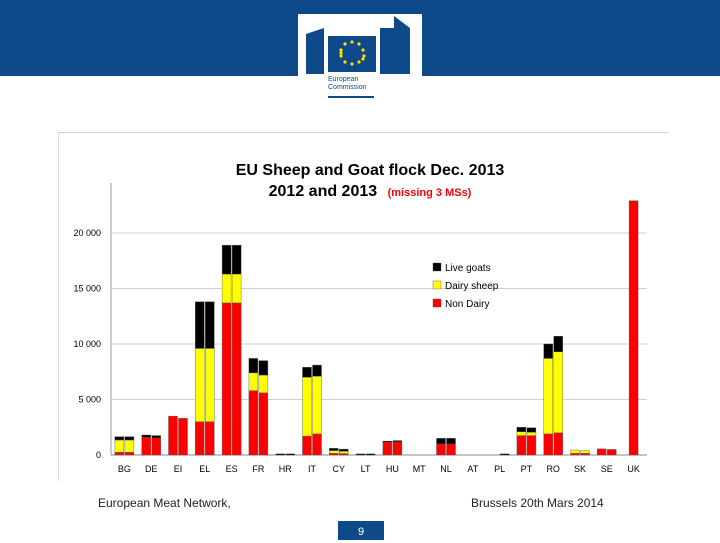  I want to click on european-commission-logo, so click(360, 57).